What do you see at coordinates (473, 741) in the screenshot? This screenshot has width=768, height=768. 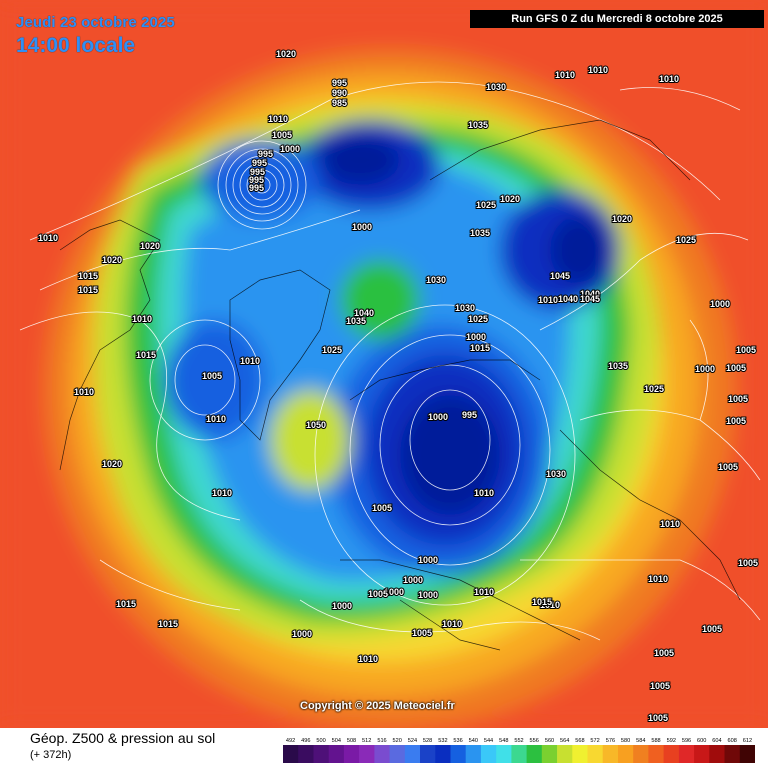 I see `legend-value: 540` at bounding box center [473, 741].